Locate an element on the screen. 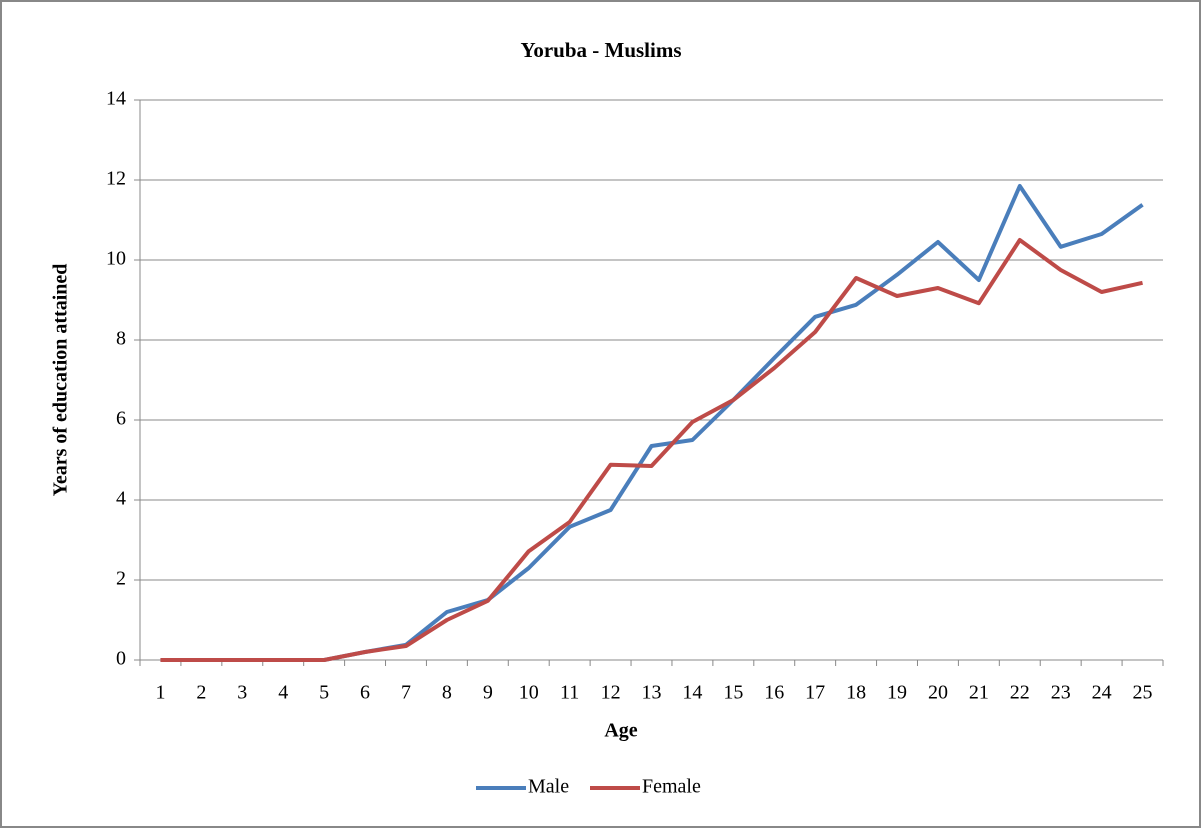  x-tick-label: 18 is located at coordinates (856, 693).